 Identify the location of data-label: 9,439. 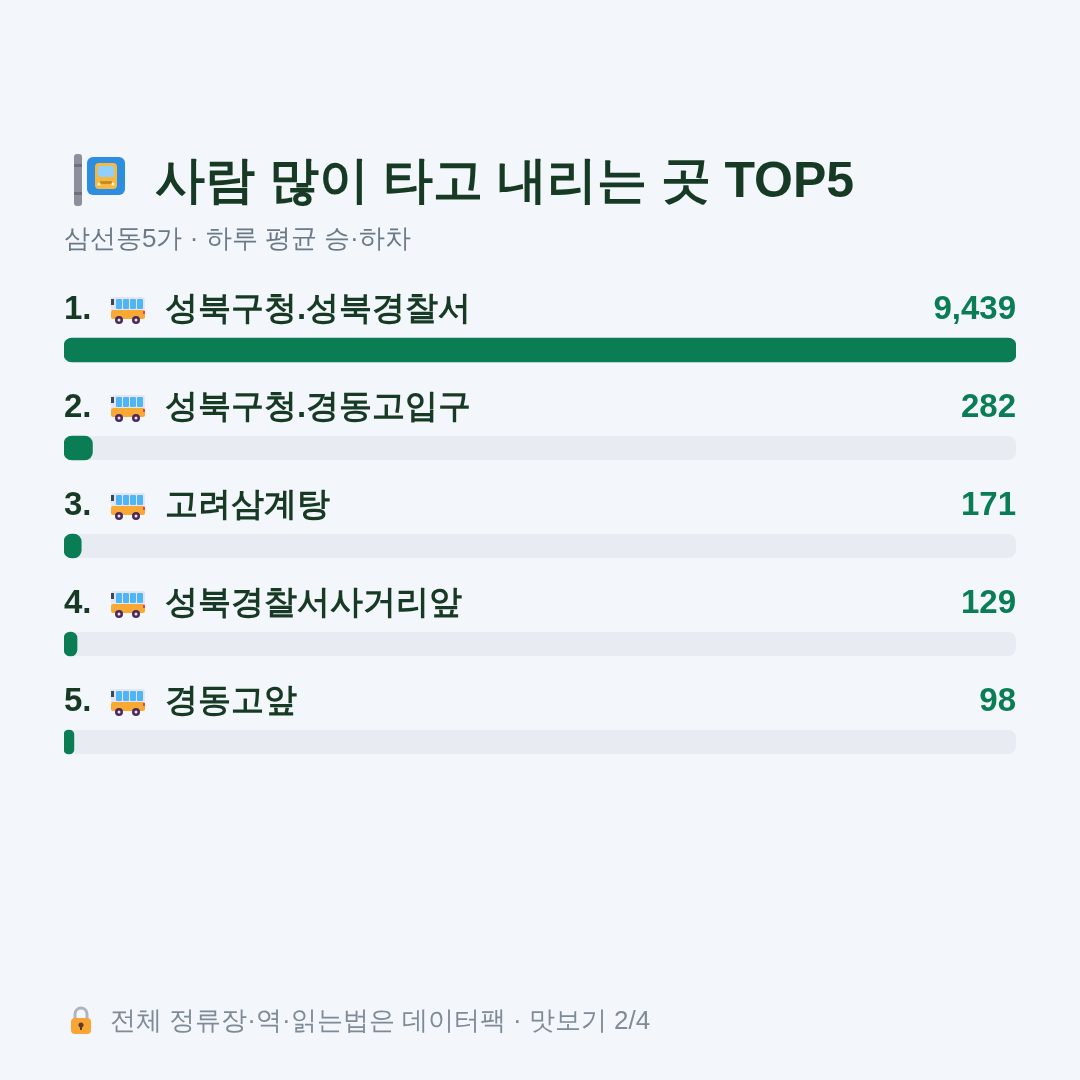
(974, 308).